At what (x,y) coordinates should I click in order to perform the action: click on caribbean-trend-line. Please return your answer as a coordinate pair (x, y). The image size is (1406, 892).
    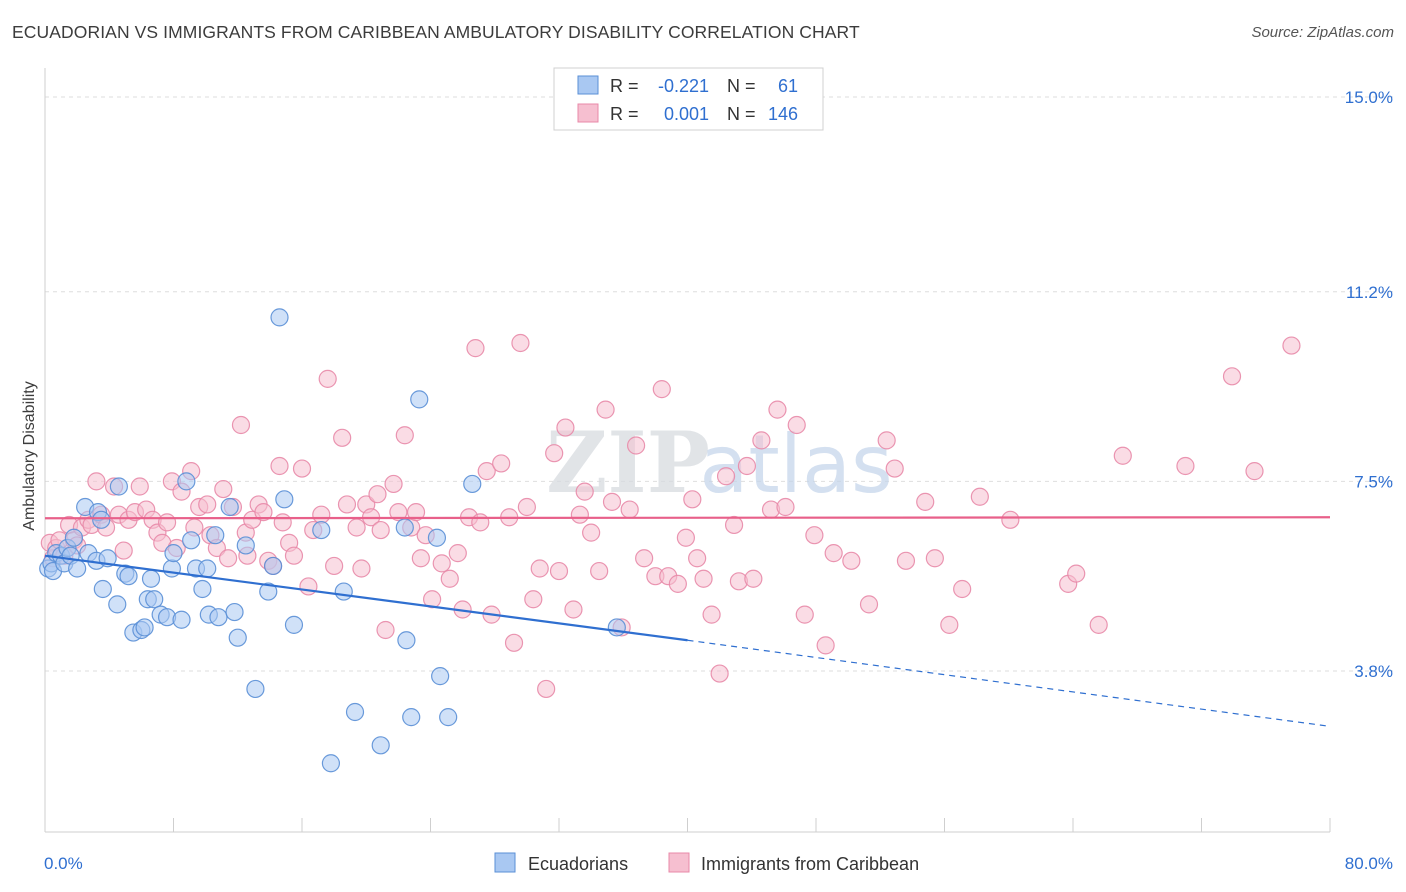
    Looking at the image, I should click on (687, 518).